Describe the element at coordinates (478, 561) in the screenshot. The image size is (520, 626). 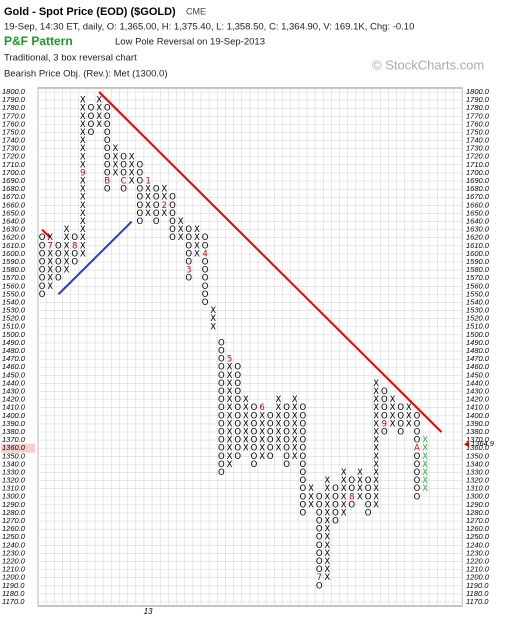
I see `y-tick-label-right: 1220.0` at that location.